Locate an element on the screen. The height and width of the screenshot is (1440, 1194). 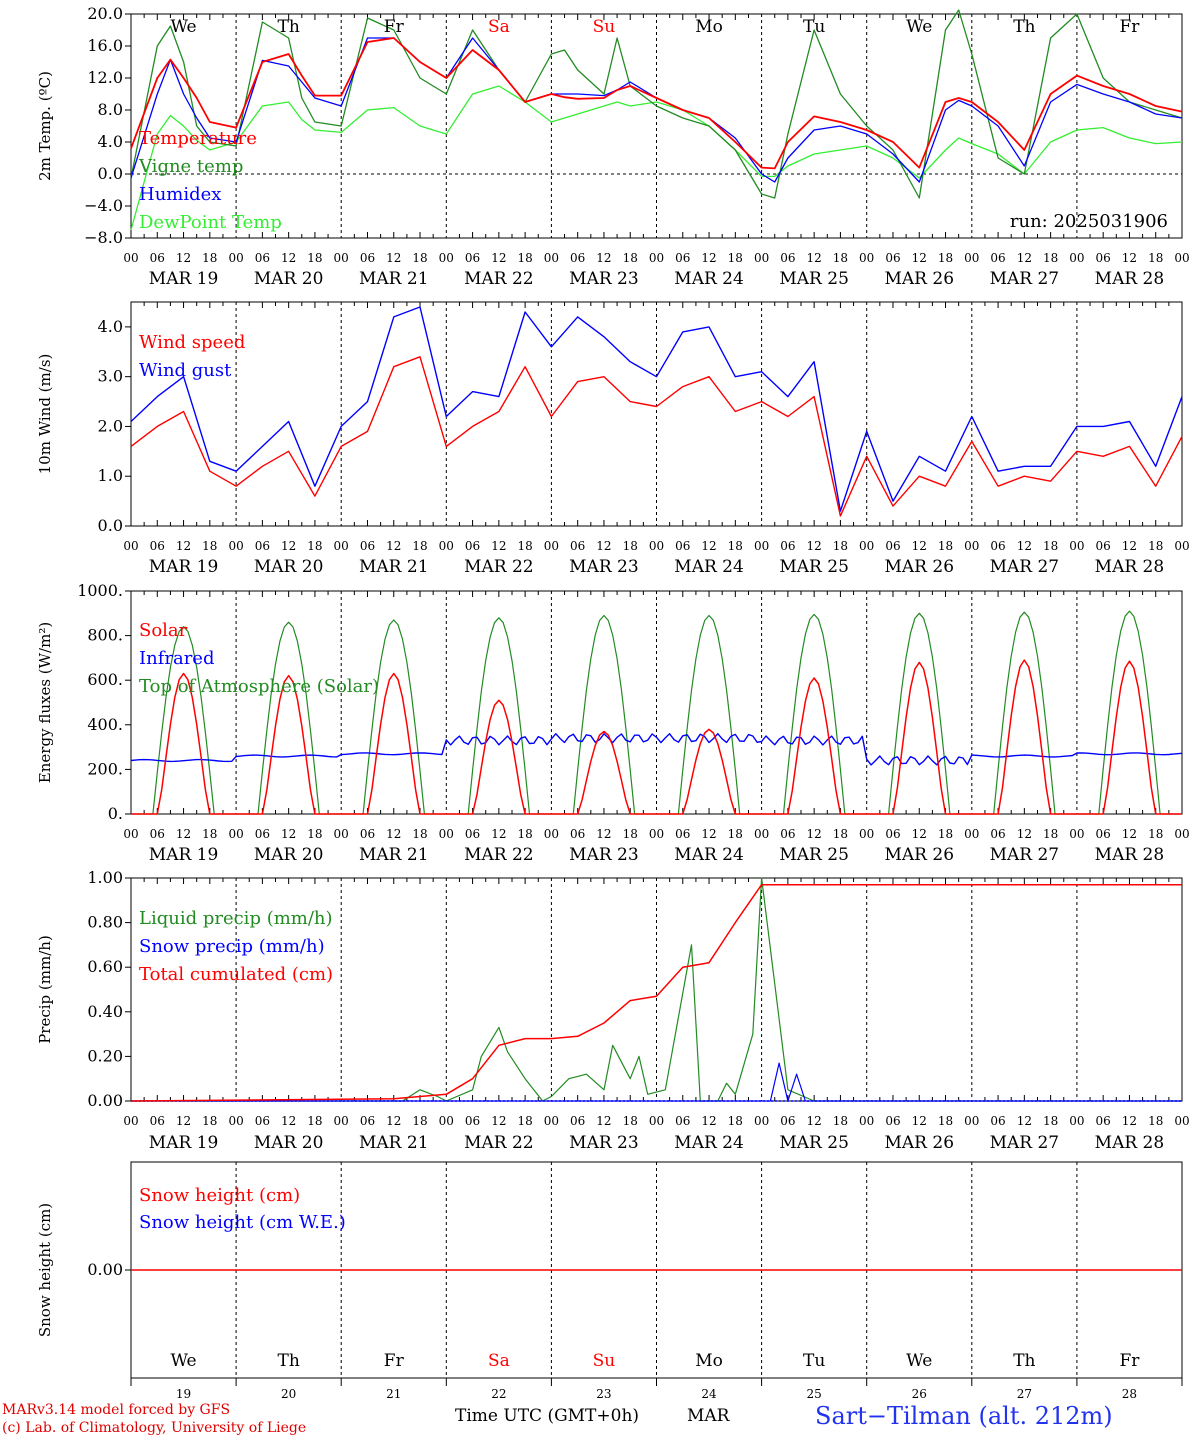
y-tick-label: 0.0 is located at coordinates (110, 525).